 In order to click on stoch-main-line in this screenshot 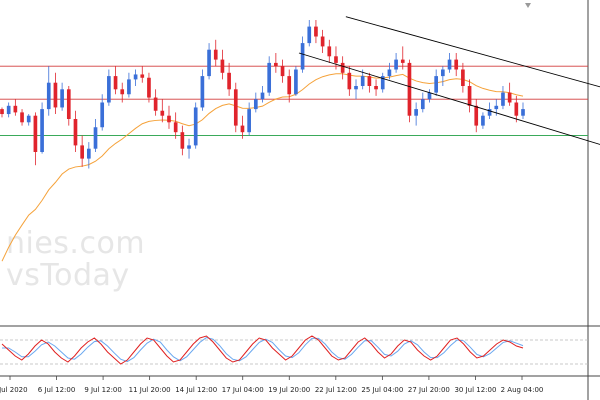, I will do `click(262, 350)`.